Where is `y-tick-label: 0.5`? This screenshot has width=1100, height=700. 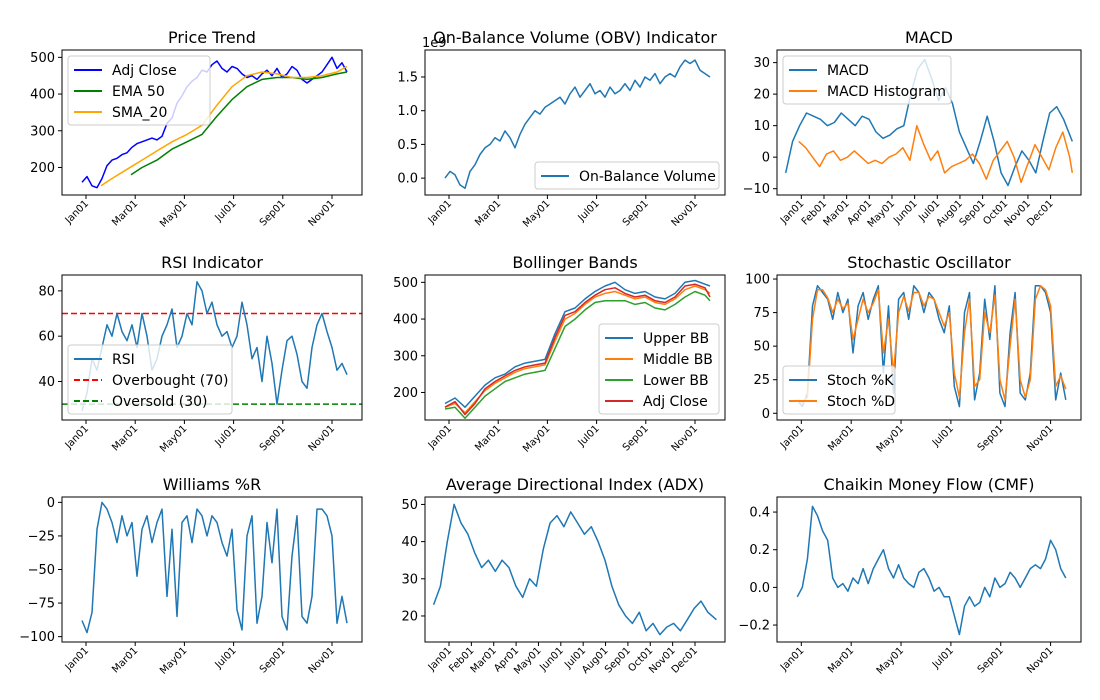
y-tick-label: 0.5 is located at coordinates (407, 145).